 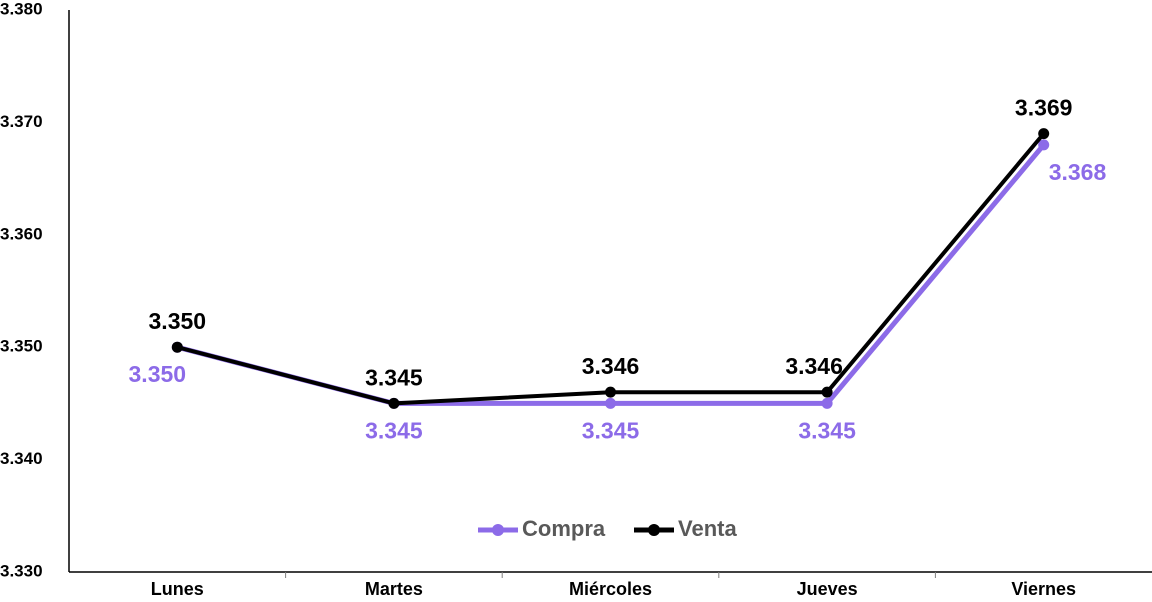 What do you see at coordinates (1078, 172) in the screenshot?
I see `data-label-compra: 3.368` at bounding box center [1078, 172].